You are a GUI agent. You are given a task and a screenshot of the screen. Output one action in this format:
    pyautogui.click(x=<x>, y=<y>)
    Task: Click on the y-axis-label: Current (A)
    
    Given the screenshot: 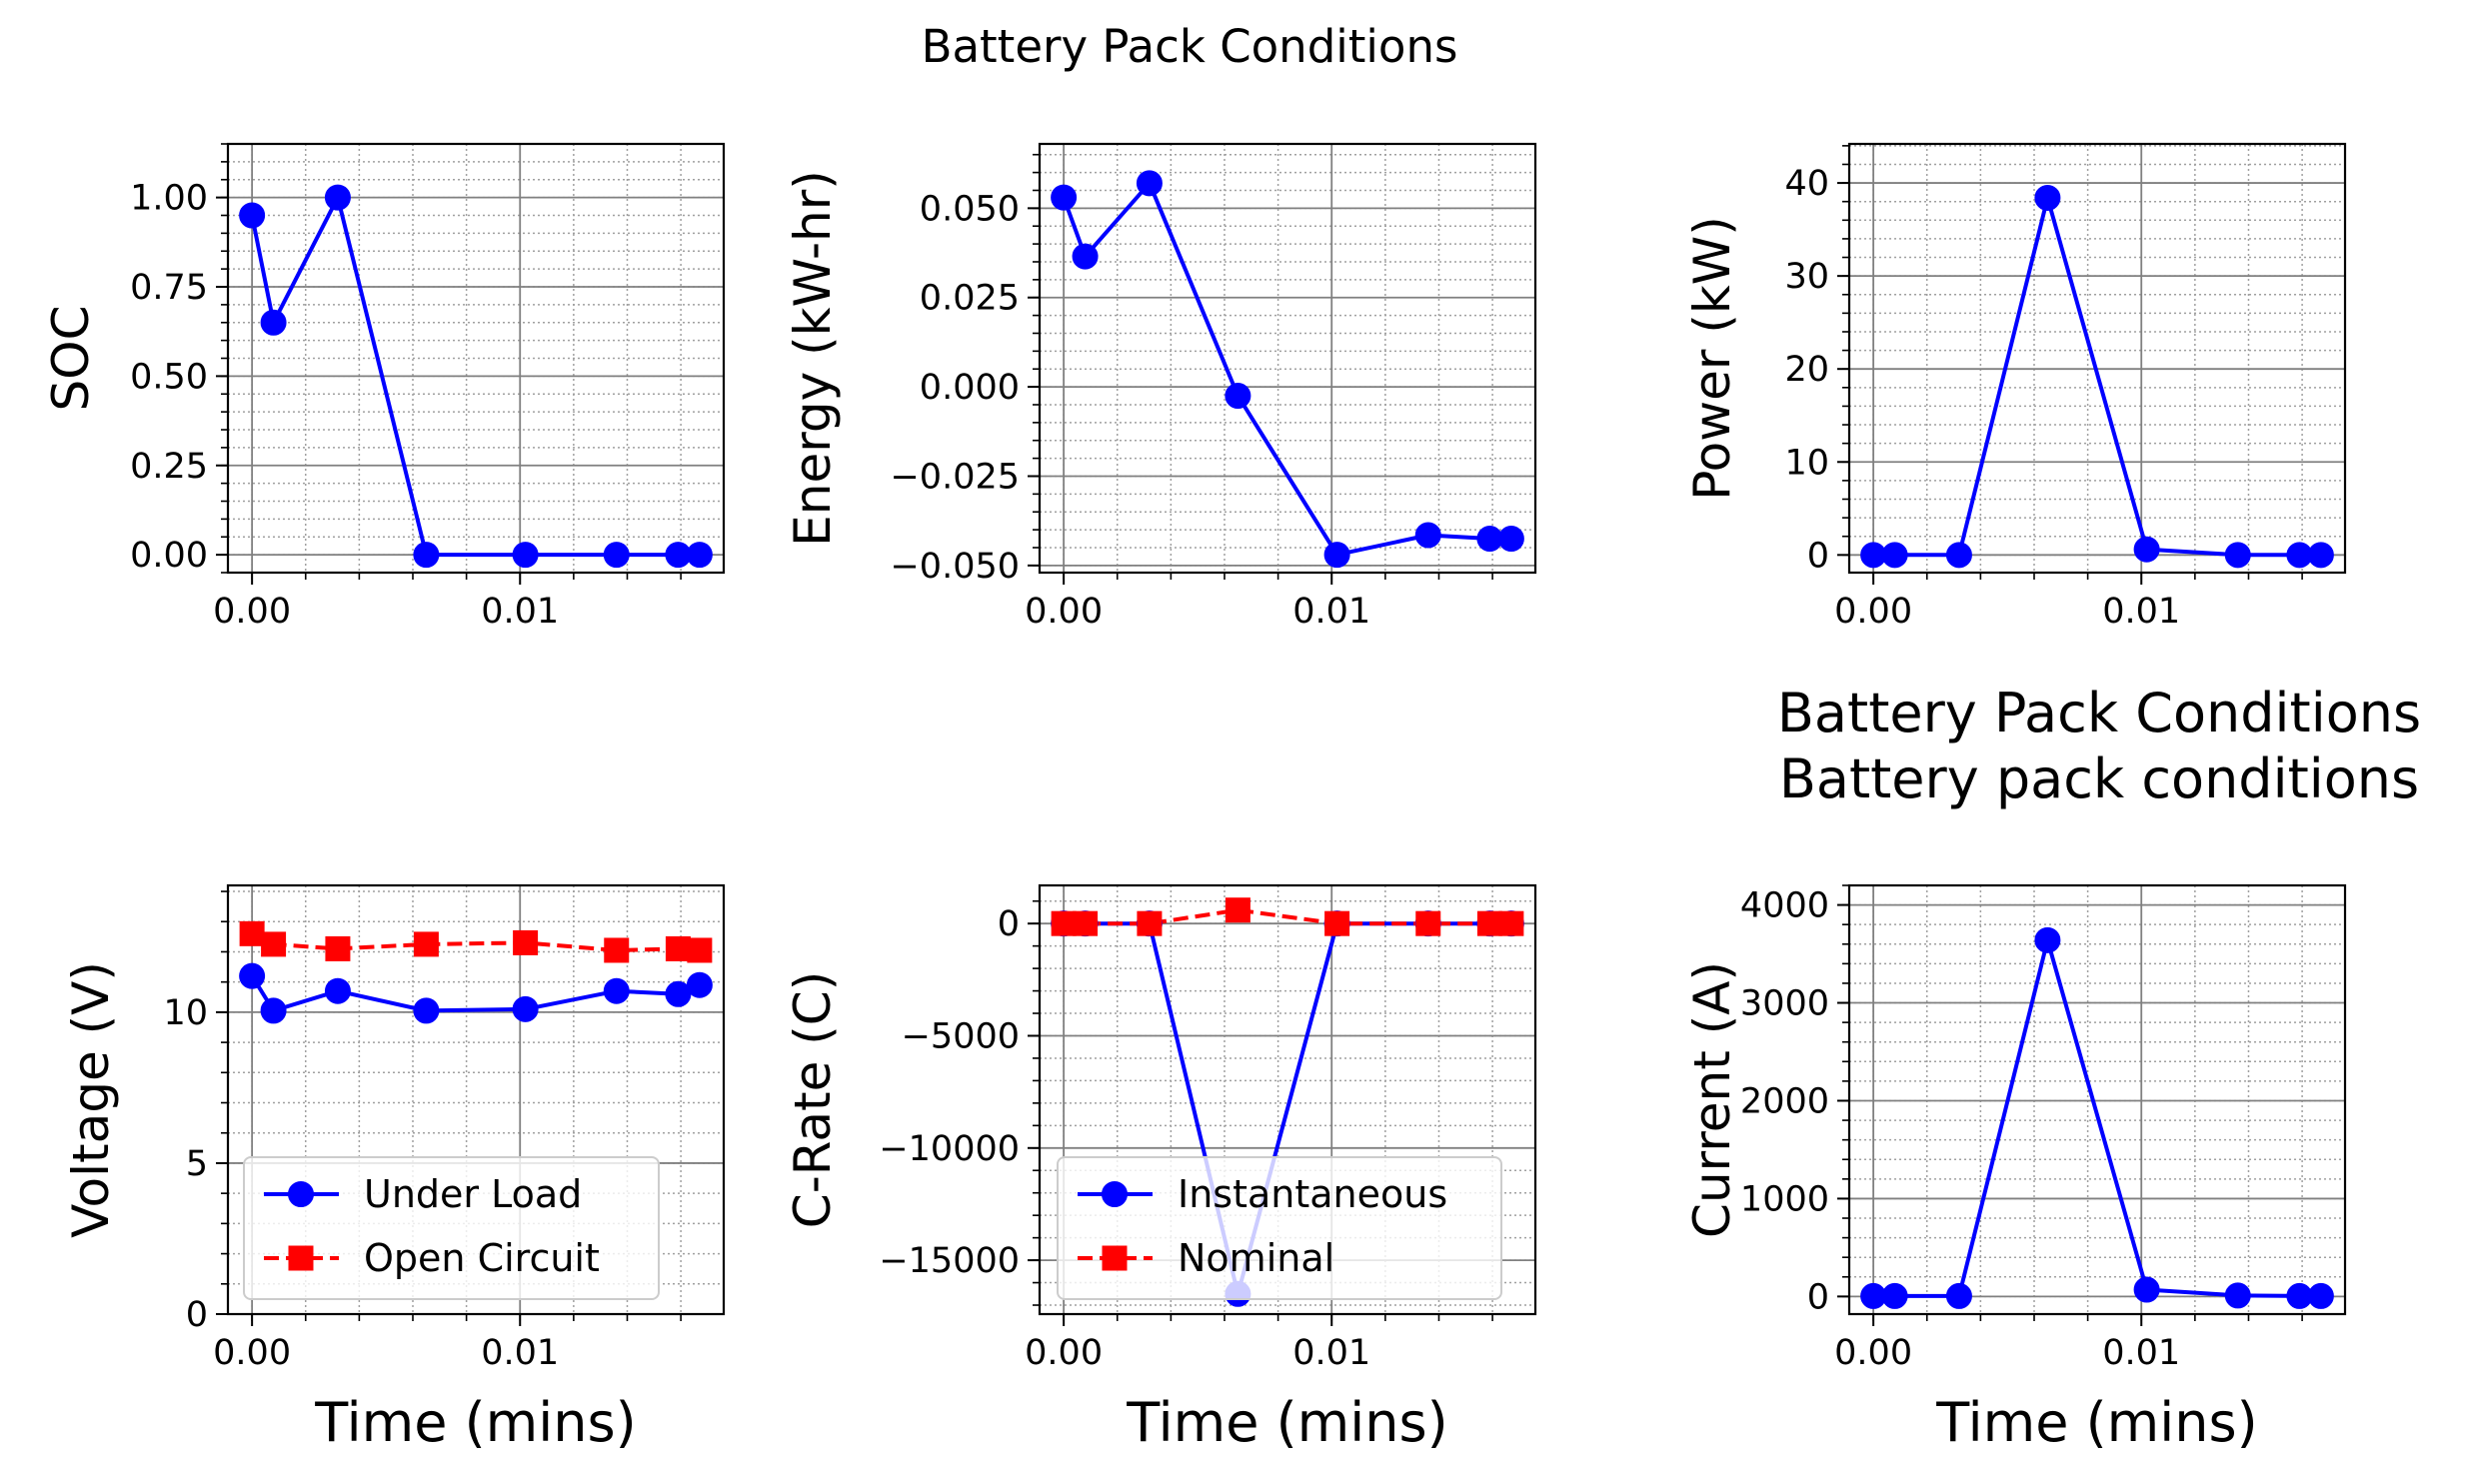 What is the action you would take?
    pyautogui.click(x=1712, y=1099)
    